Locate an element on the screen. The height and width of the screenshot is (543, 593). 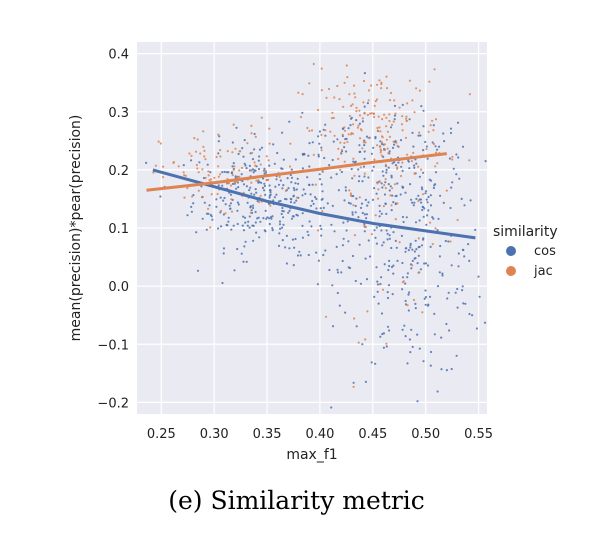
x-tick-label: 0.40 is located at coordinates (319, 434).